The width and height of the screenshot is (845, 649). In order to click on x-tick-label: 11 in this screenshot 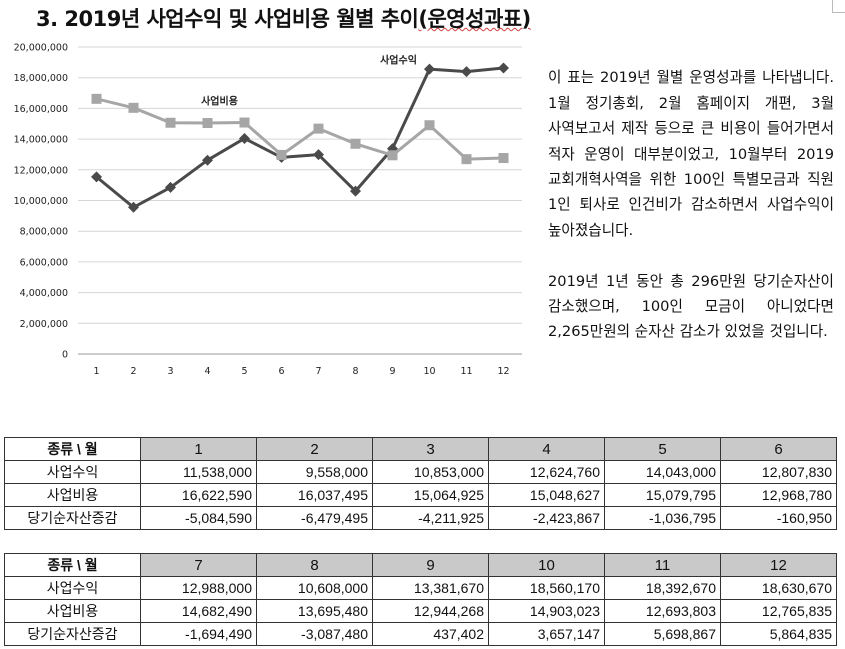, I will do `click(466, 371)`.